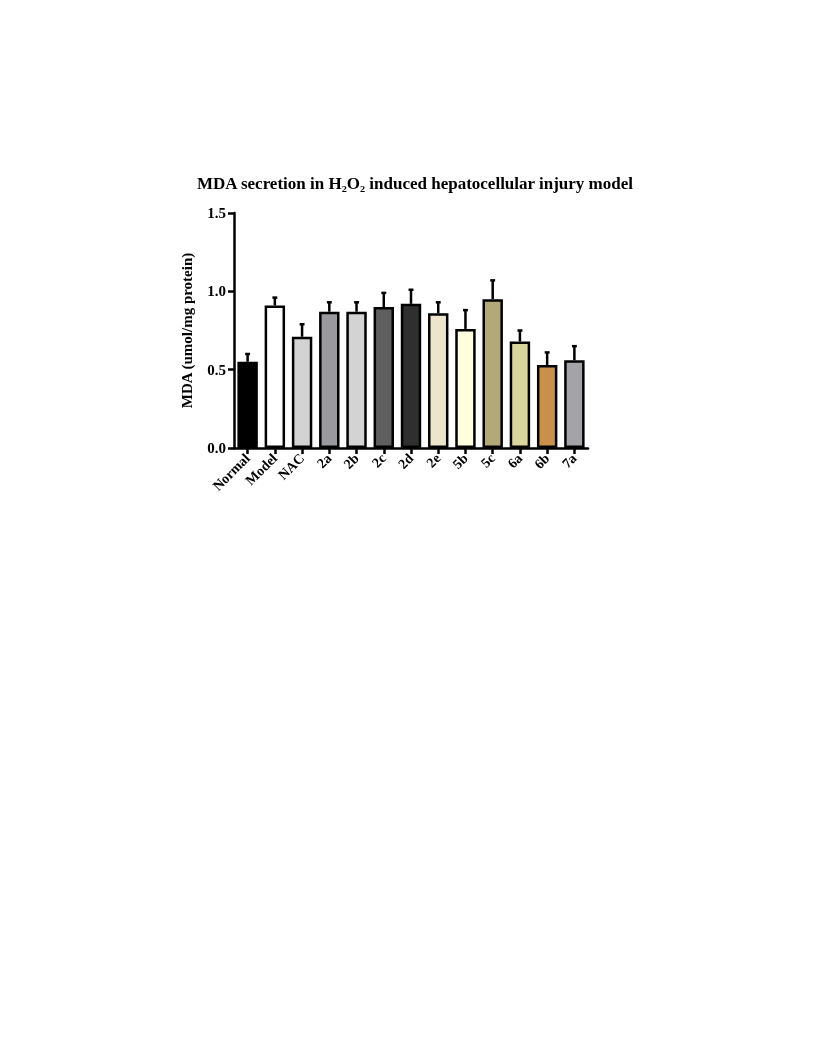 This screenshot has height=1056, width=816. What do you see at coordinates (515, 461) in the screenshot?
I see `x-tick-label: 6a` at bounding box center [515, 461].